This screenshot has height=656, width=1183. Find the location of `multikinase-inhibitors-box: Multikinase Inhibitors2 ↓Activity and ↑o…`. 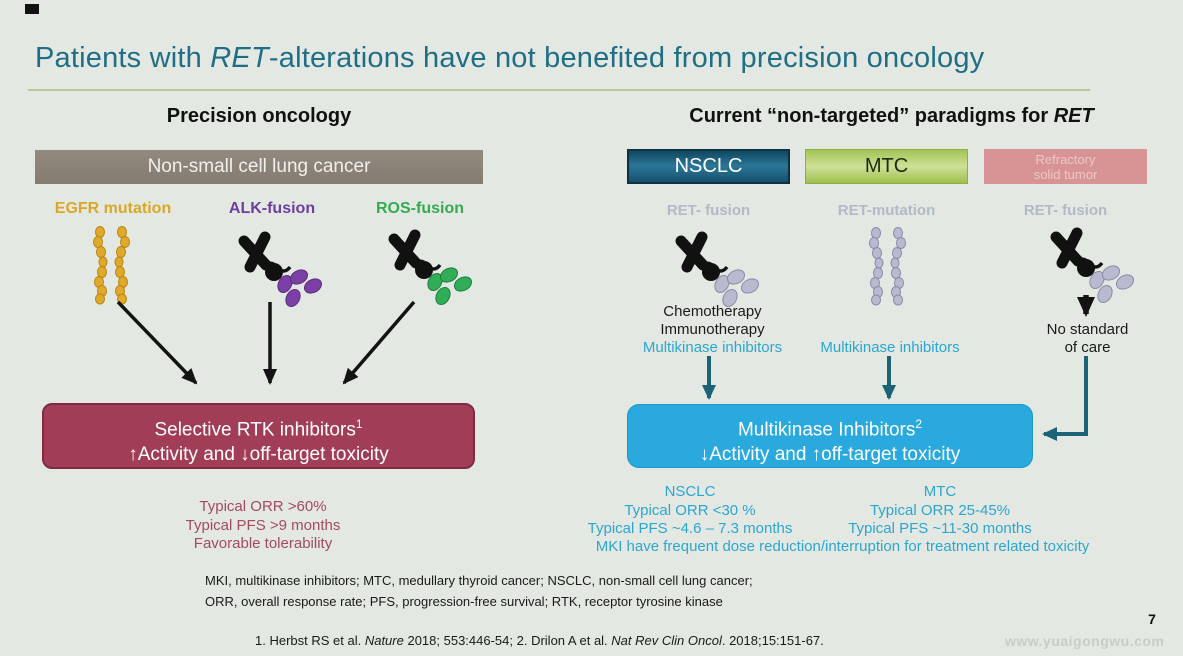

multikinase-inhibitors-box: Multikinase Inhibitors2 ↓Activity and ↑o… is located at coordinates (830, 436).